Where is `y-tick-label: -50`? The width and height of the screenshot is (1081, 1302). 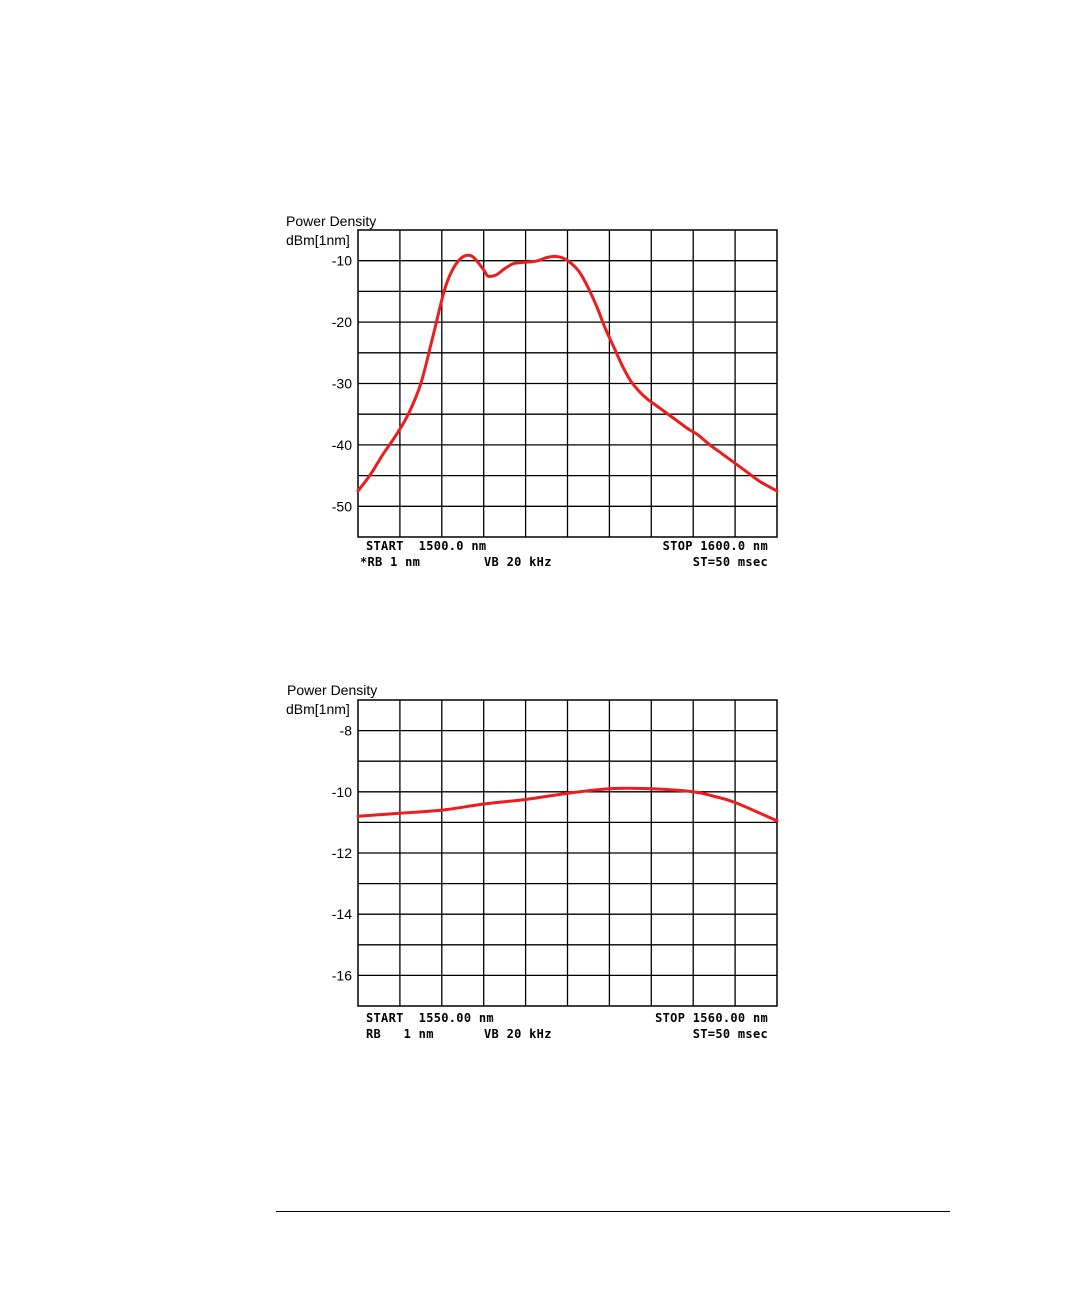
y-tick-label: -50 is located at coordinates (342, 506).